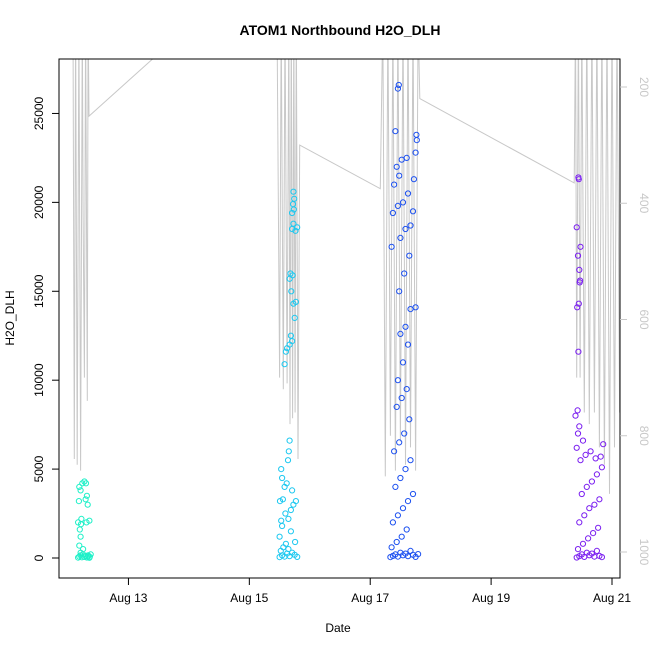 The image size is (650, 650). What do you see at coordinates (643, 319) in the screenshot?
I see `y2-tick-label: 600` at bounding box center [643, 319].